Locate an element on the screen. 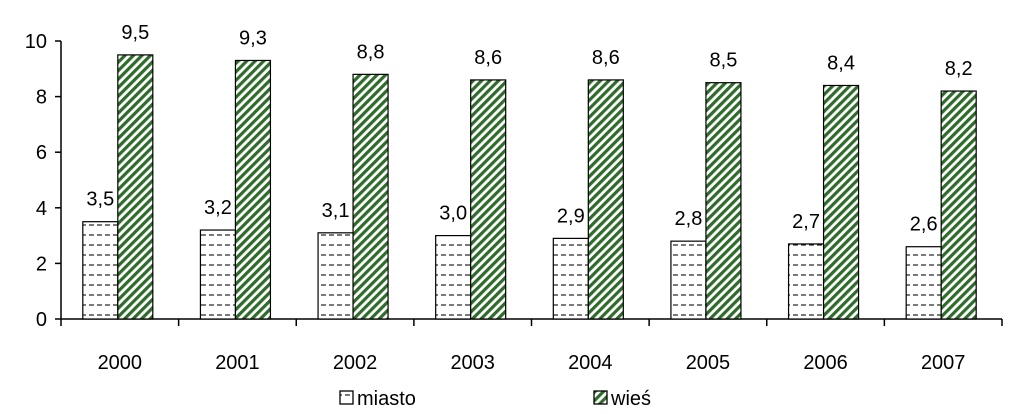 The height and width of the screenshot is (414, 1011). legend: miasto wieś is located at coordinates (495, 399).